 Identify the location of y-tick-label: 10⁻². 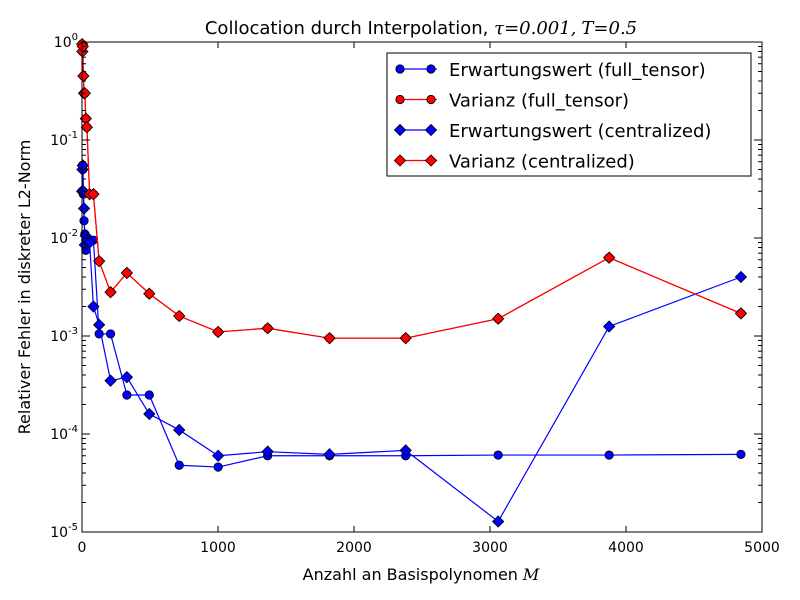
(64, 237).